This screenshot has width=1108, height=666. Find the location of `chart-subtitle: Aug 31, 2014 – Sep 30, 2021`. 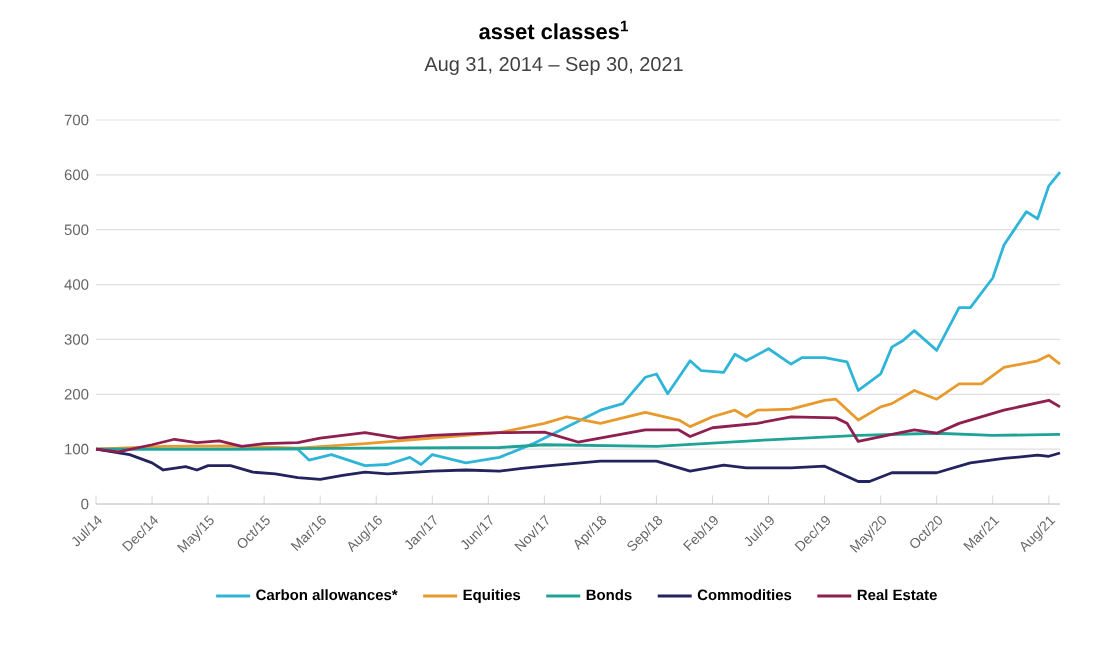

chart-subtitle: Aug 31, 2014 – Sep 30, 2021 is located at coordinates (553, 66).